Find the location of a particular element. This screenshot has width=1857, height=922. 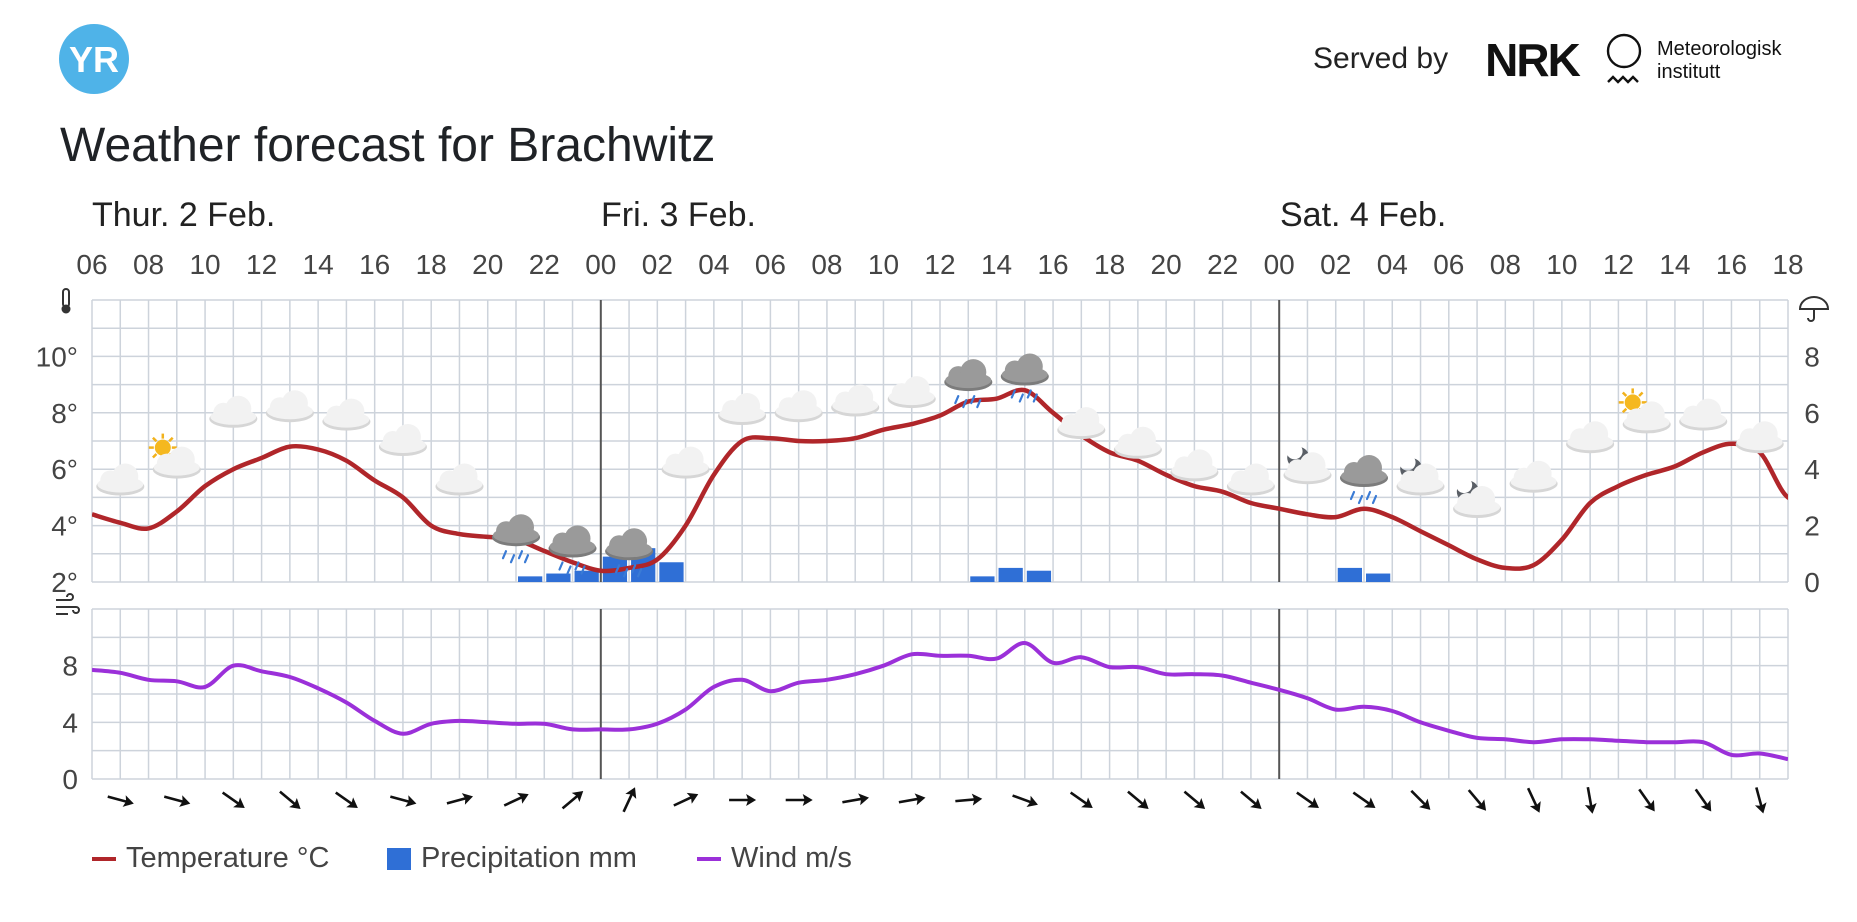

legend-precipitation: Precipitation mm is located at coordinates (512, 858).